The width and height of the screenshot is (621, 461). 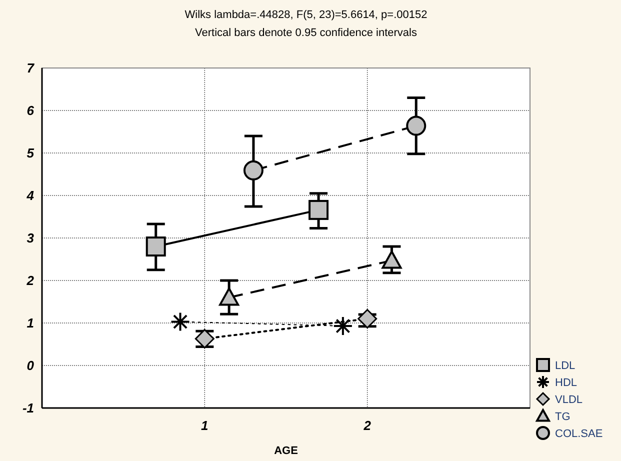 What do you see at coordinates (306, 15) in the screenshot?
I see `chart-title: Wilks lambda=.44828, F(5, 23)=5.6614, p=.00152` at bounding box center [306, 15].